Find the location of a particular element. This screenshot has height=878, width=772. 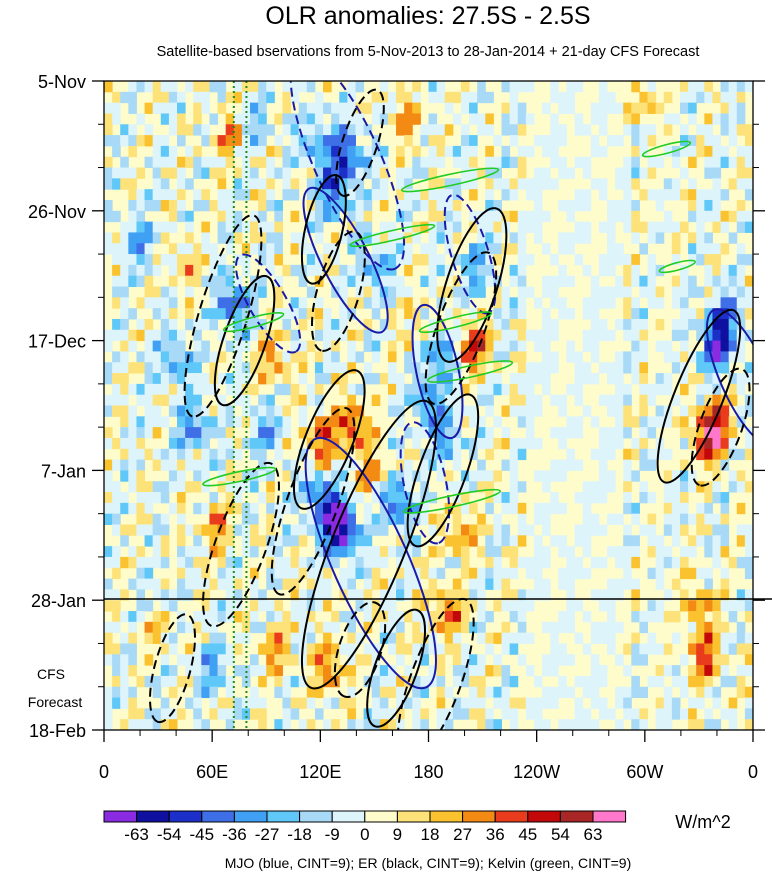

colorbar: -63 -54 -45 -36 -27 -18 -9 0 9 18 27 36 45 54 63 is located at coordinates (365, 827).